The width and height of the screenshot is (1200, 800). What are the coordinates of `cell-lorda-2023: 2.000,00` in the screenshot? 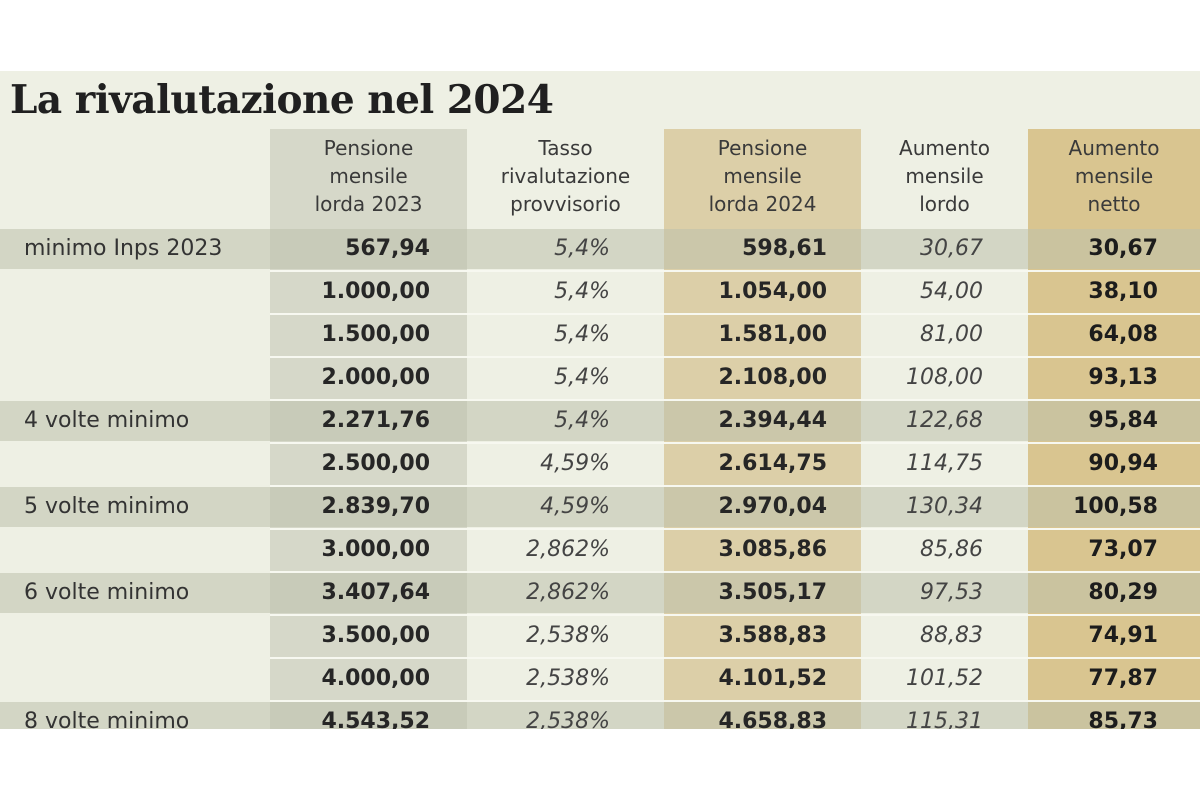 It's located at (375, 377).